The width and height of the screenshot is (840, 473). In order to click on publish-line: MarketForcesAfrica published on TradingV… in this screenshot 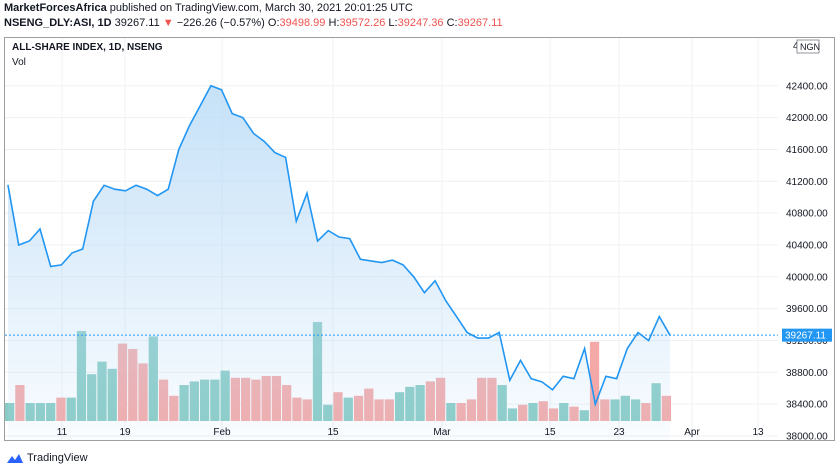, I will do `click(208, 8)`.